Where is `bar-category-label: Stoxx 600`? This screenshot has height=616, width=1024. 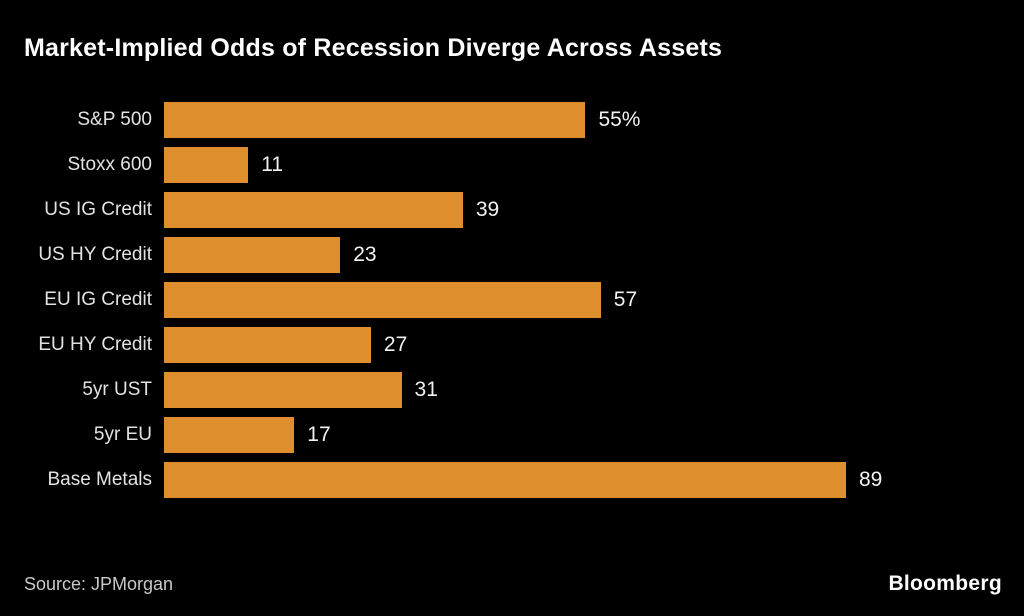
bar-category-label: Stoxx 600 is located at coordinates (110, 164).